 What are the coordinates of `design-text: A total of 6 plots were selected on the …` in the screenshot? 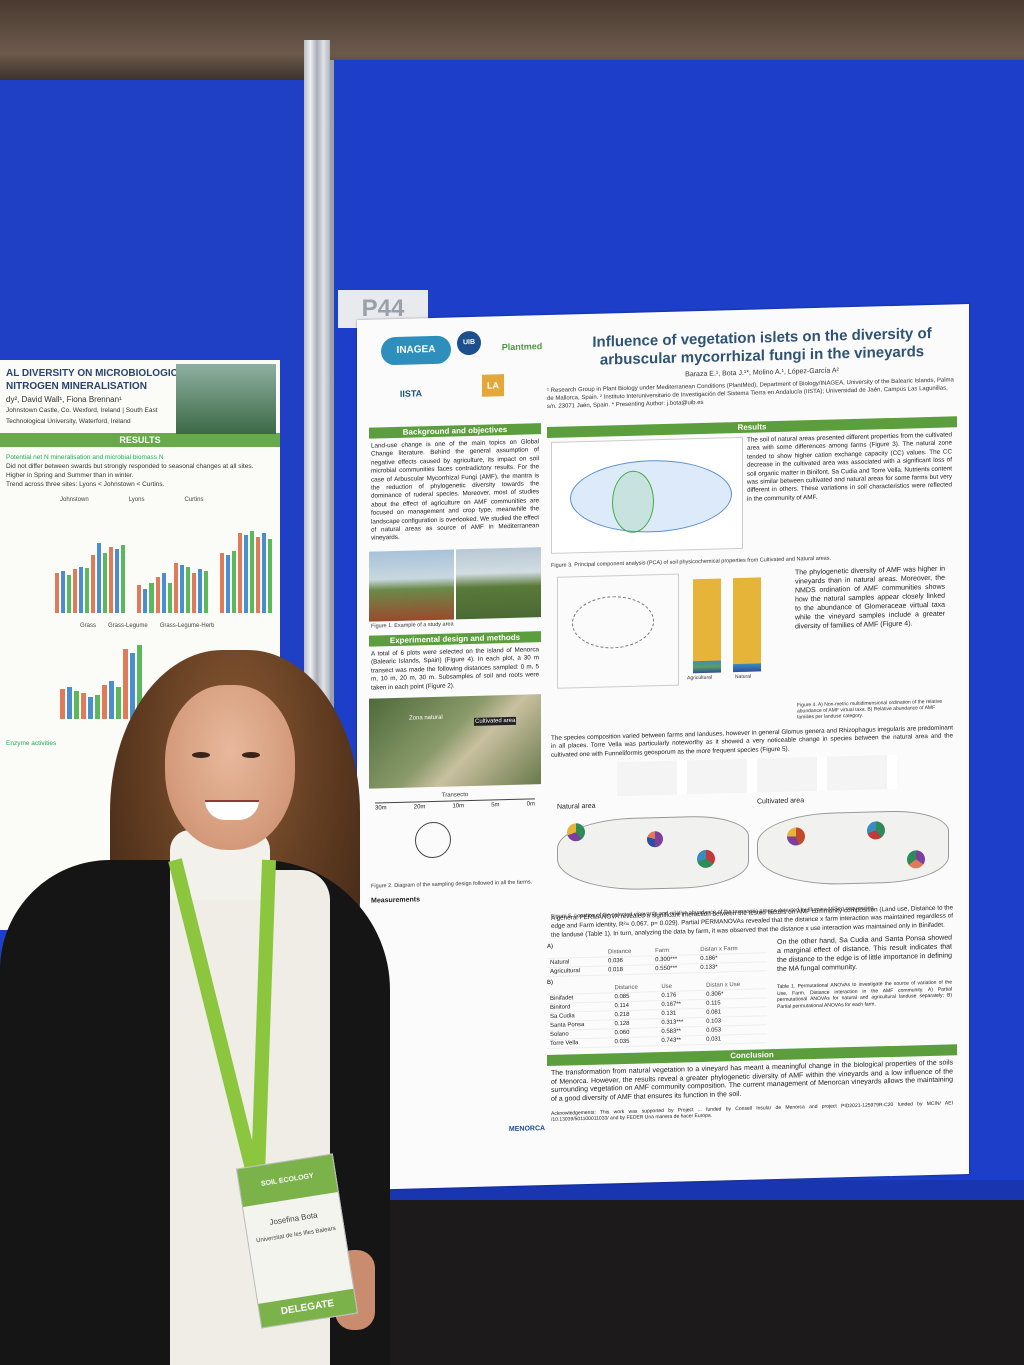 It's located at (455, 669).